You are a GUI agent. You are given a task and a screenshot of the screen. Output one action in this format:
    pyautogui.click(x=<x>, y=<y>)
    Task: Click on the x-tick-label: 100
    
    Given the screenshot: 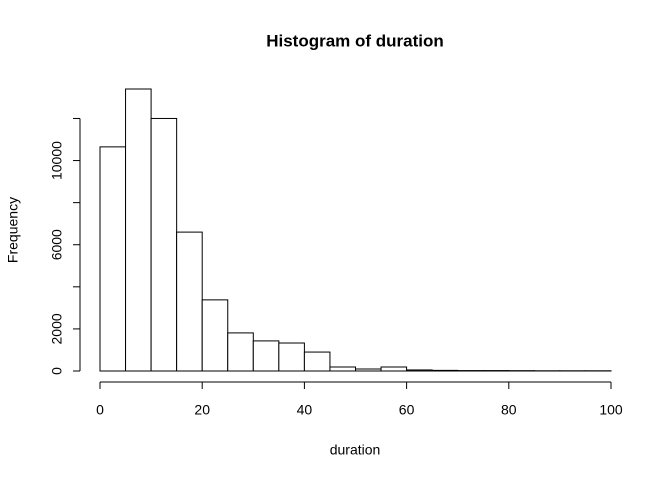 What is the action you would take?
    pyautogui.click(x=611, y=410)
    